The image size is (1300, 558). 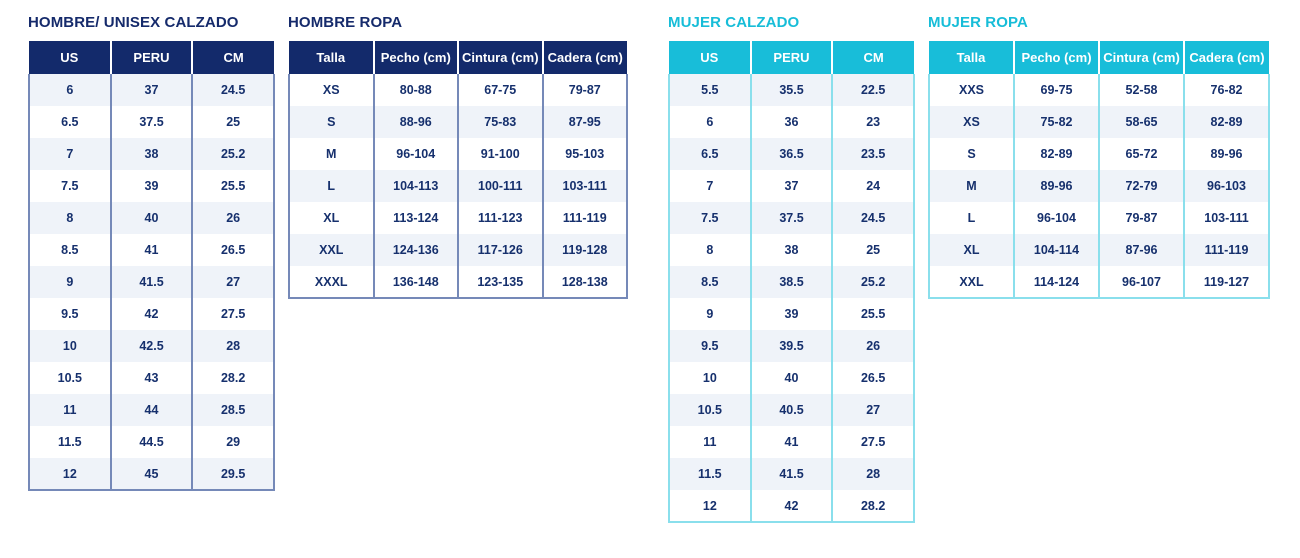 I want to click on table-cell: 22.5, so click(x=873, y=90).